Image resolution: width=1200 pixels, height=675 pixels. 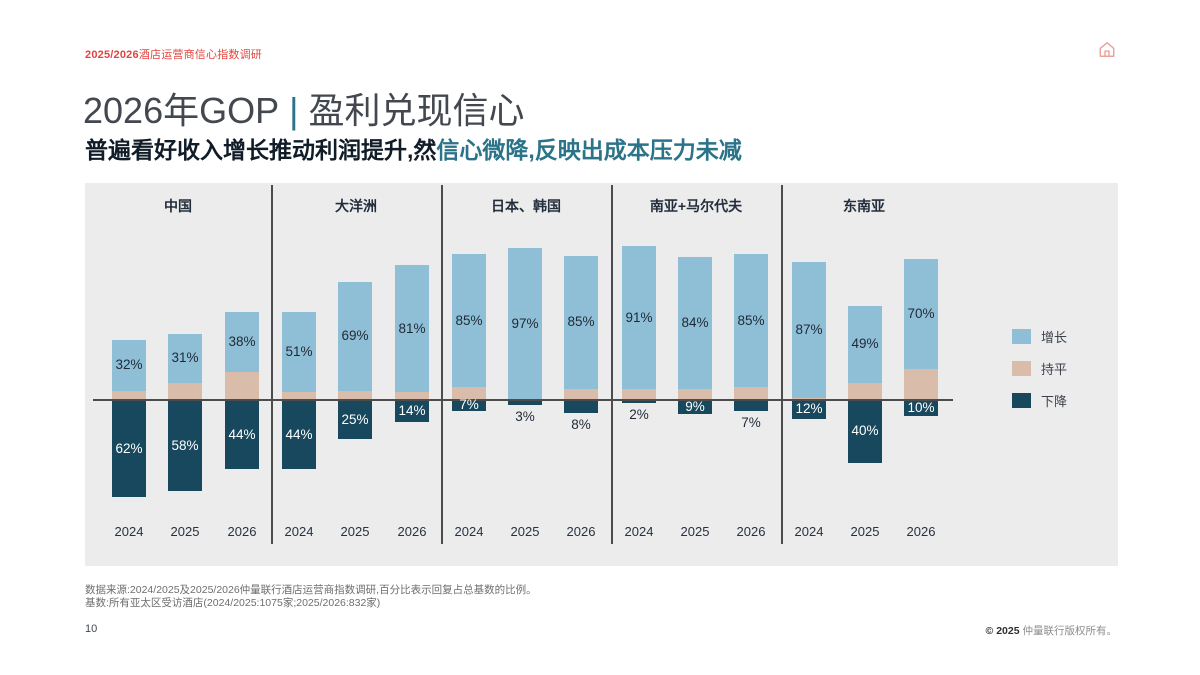 What do you see at coordinates (303, 108) in the screenshot?
I see `page-title: 2026年GOP | 盈利兑现信心` at bounding box center [303, 108].